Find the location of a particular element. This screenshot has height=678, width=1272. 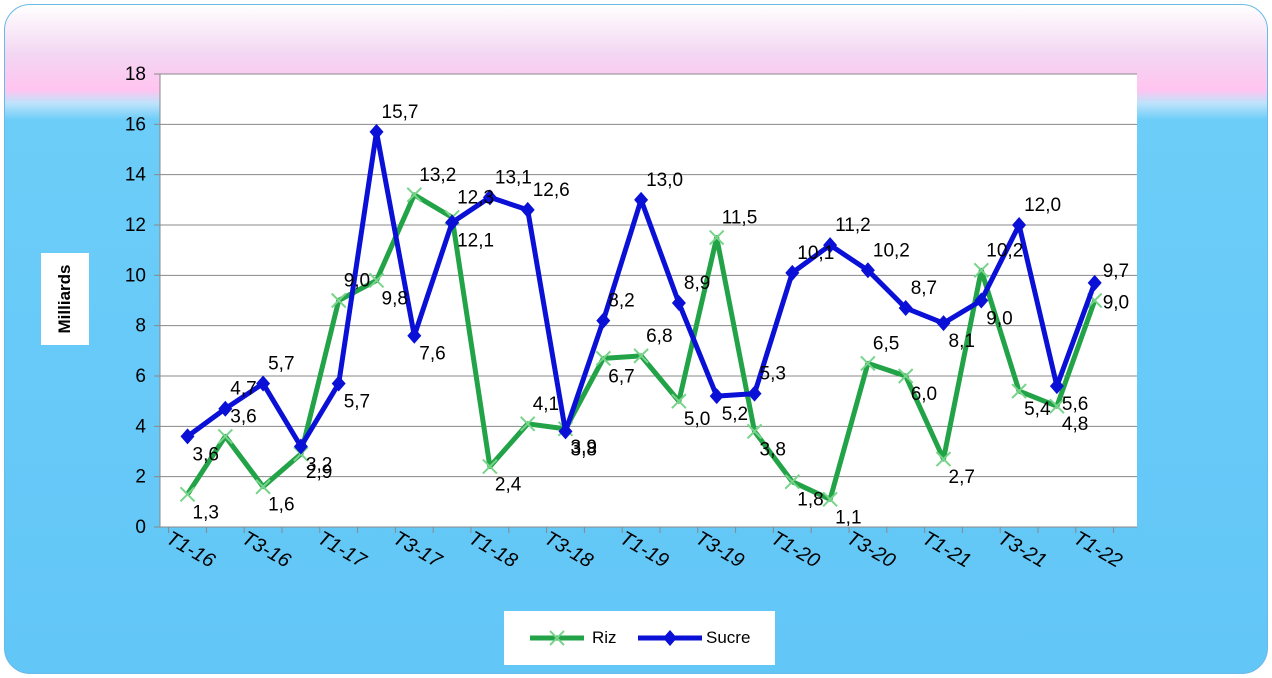

legend-item-sucre: Sucre is located at coordinates (701, 638).